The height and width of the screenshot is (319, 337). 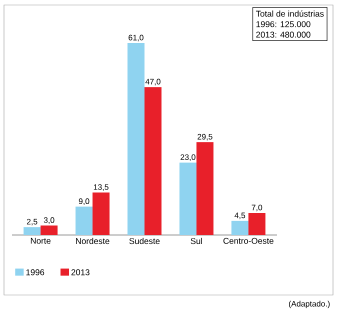 What do you see at coordinates (290, 13) in the screenshot?
I see `text: Total de indústrias` at bounding box center [290, 13].